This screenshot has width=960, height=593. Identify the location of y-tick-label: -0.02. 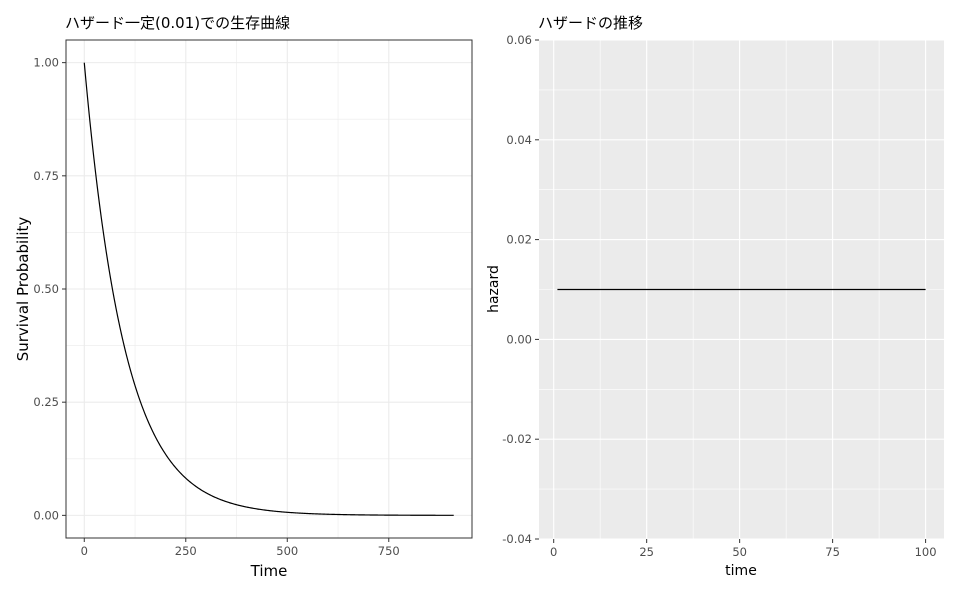
(517, 439).